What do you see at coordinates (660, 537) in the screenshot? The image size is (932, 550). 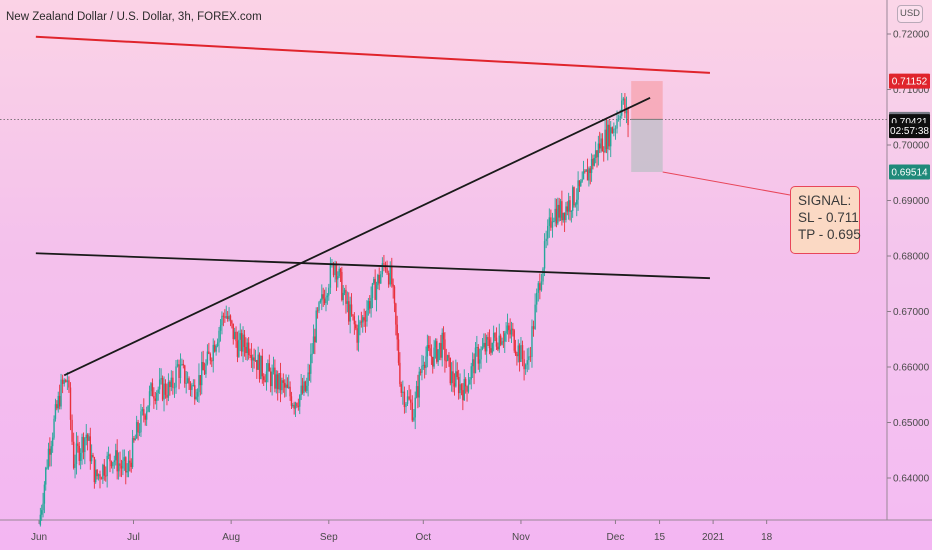 I see `x-tick-label: 15` at bounding box center [660, 537].